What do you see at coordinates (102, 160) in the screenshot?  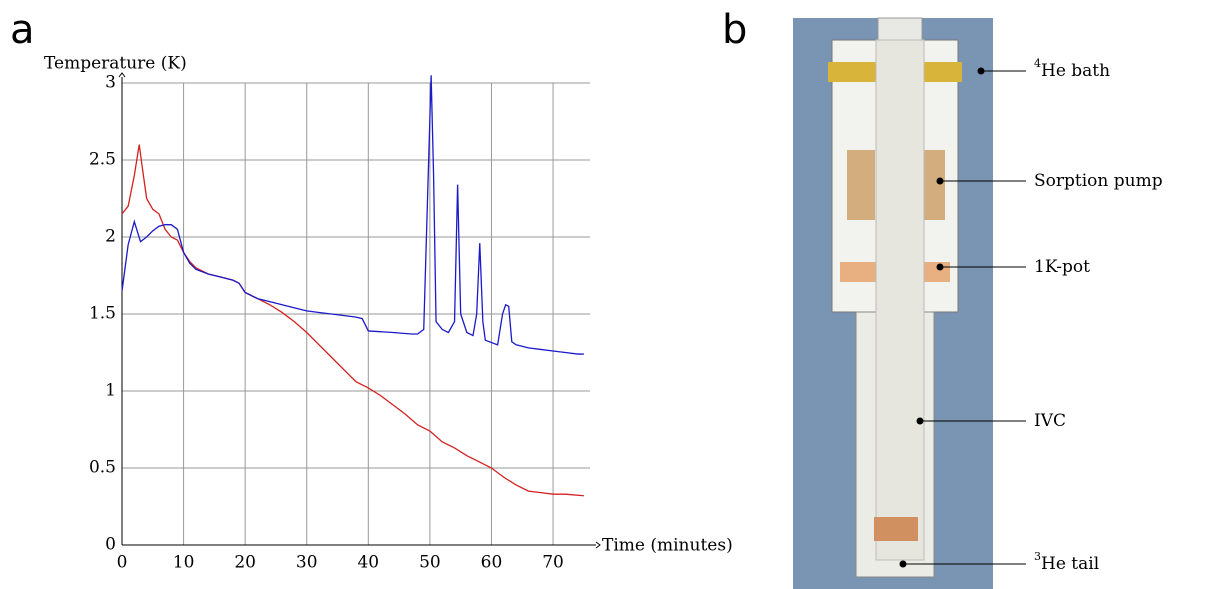 I see `y-tick-label: 2.5` at bounding box center [102, 160].